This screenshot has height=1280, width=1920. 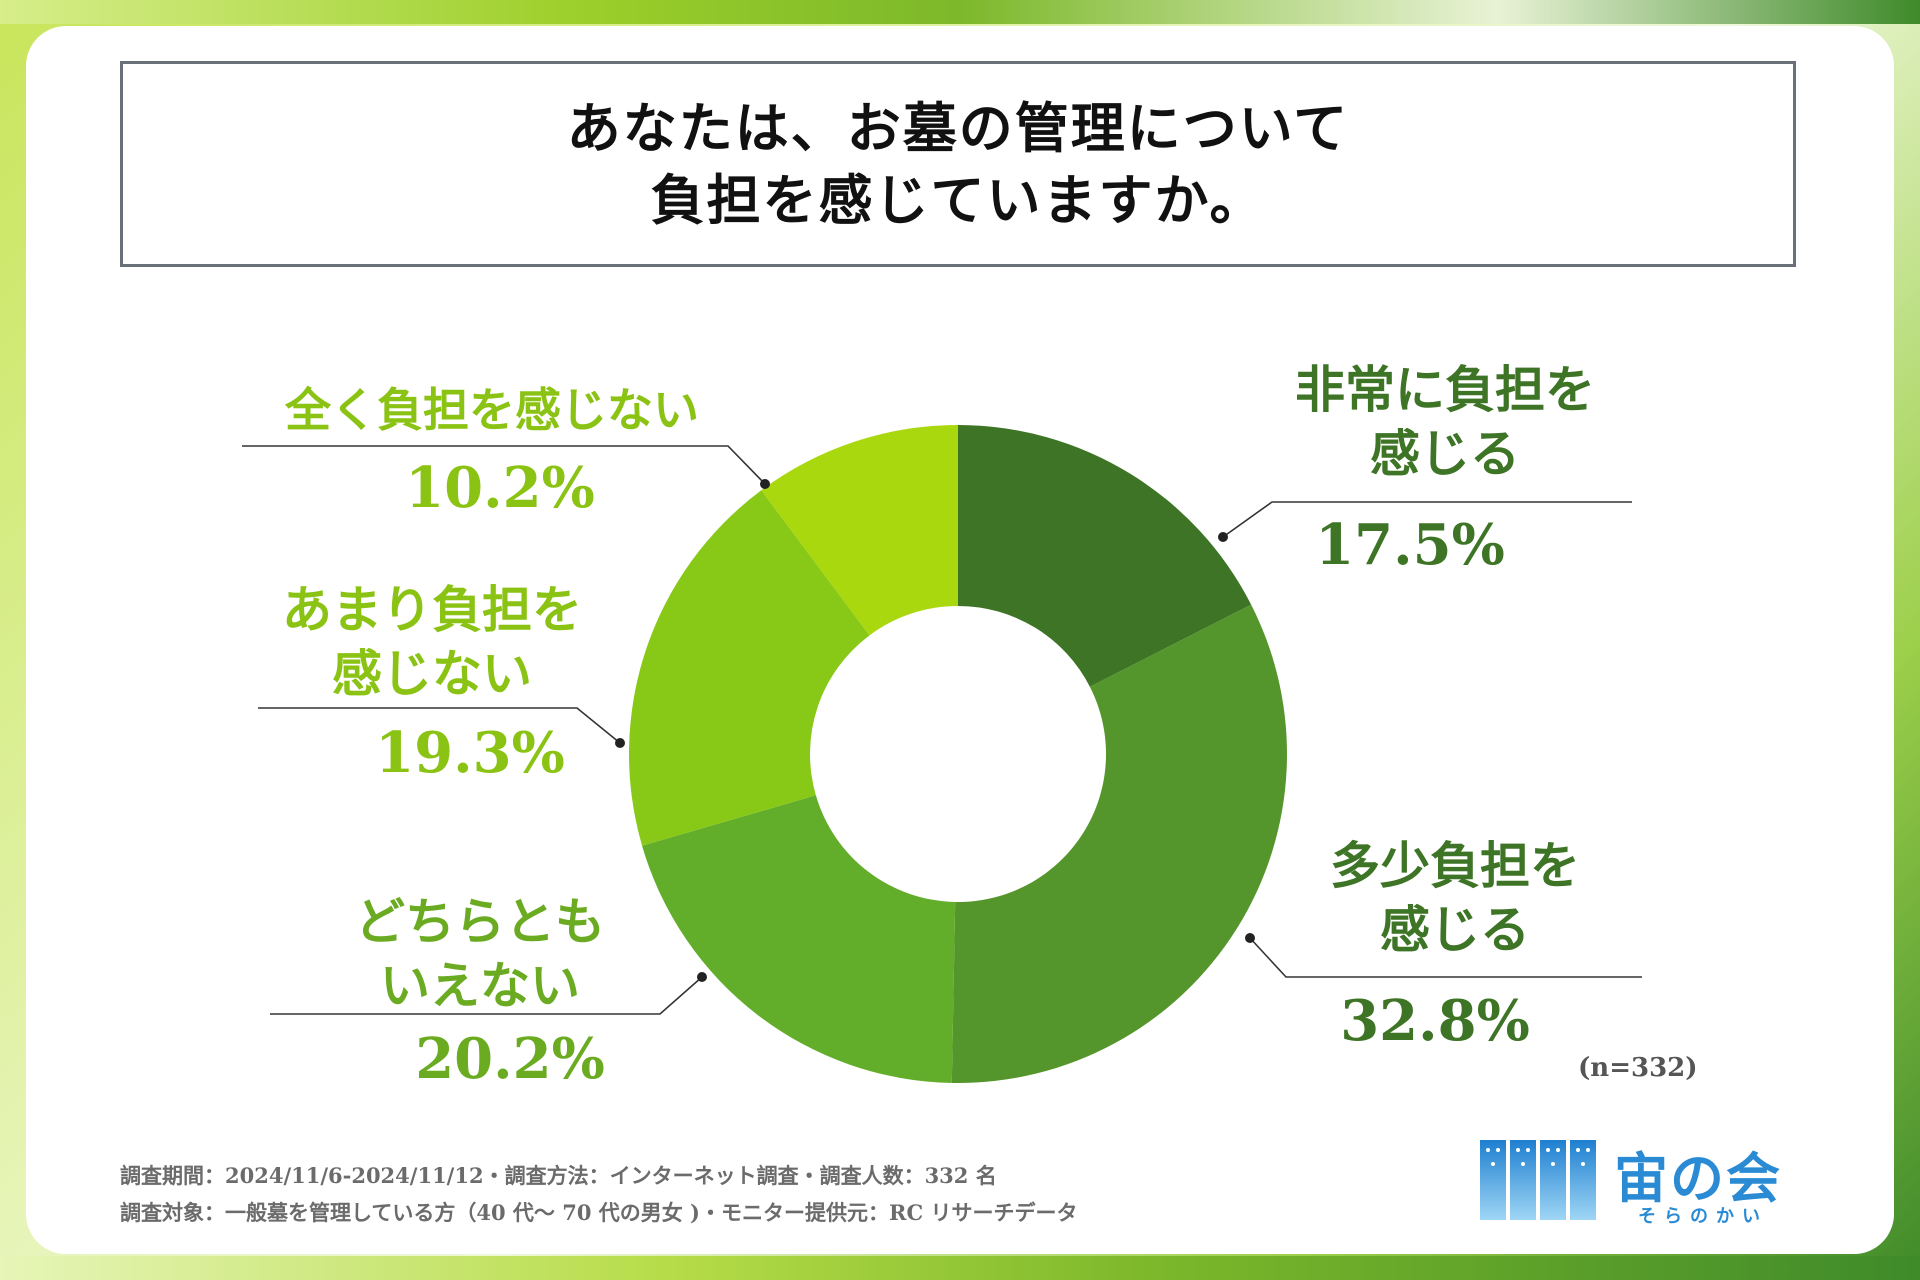 I want to click on label-not-at-all: 全く負担を感じない, so click(x=492, y=410).